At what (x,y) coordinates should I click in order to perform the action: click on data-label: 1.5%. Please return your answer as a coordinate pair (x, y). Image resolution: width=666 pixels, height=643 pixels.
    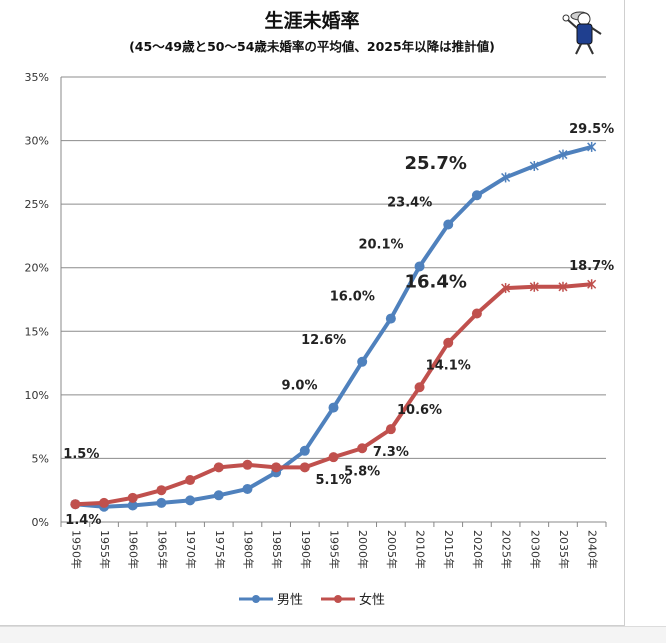
    Looking at the image, I should click on (81, 454).